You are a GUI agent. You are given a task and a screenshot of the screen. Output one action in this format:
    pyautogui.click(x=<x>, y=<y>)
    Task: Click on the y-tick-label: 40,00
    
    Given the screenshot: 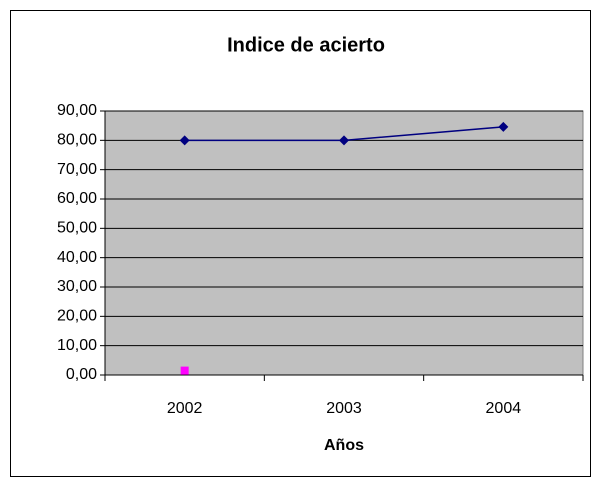 What is the action you would take?
    pyautogui.click(x=77, y=257)
    